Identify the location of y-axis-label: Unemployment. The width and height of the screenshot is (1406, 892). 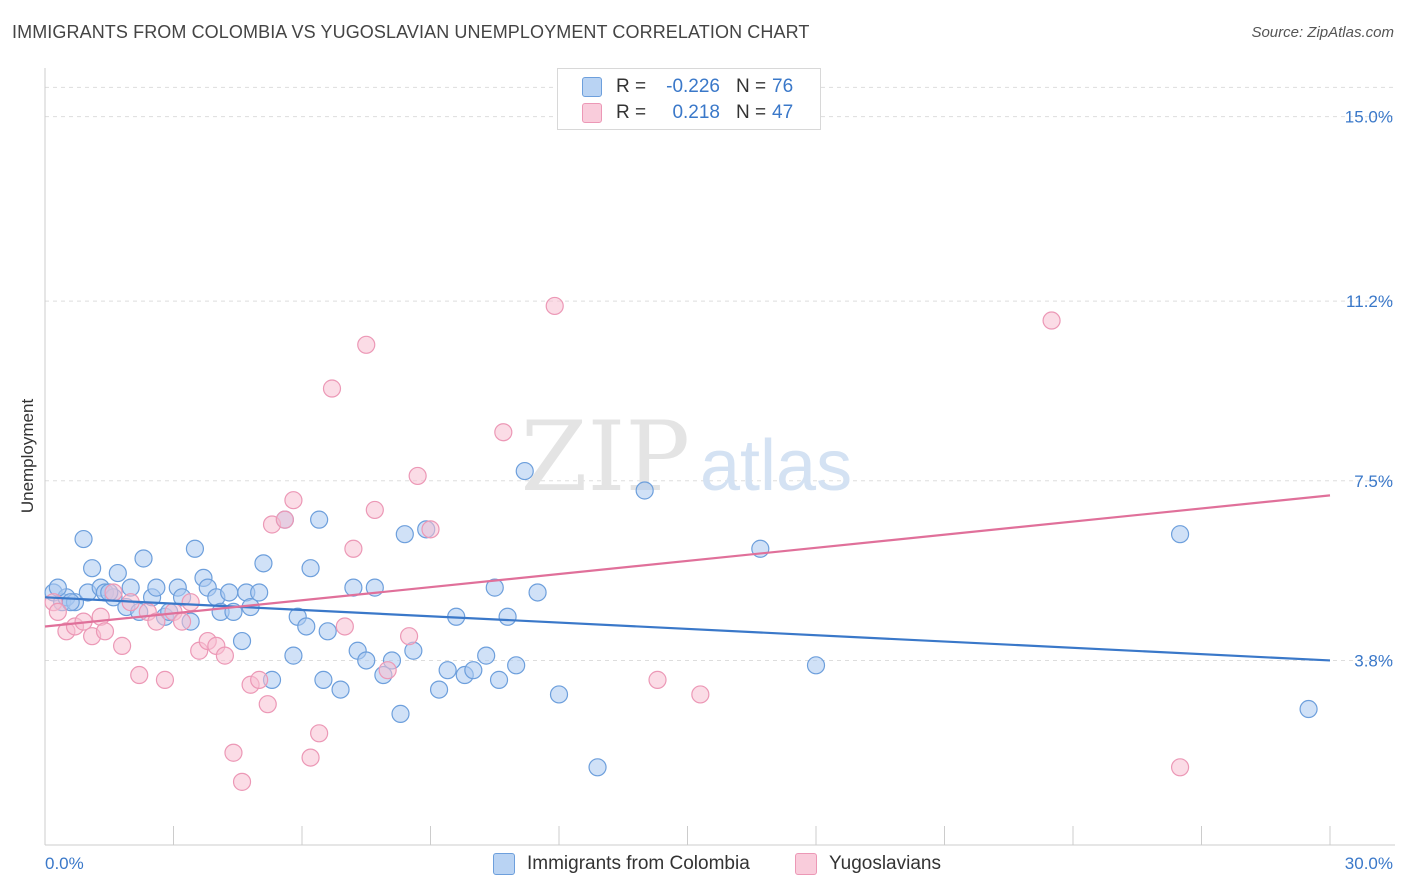
(27, 456).